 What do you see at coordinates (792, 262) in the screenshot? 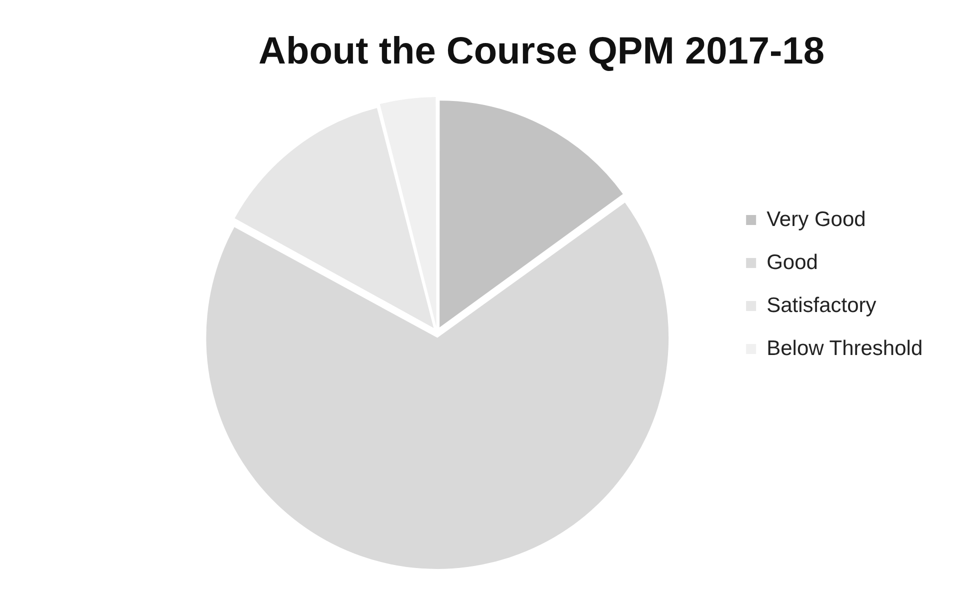
I see `legend-label: Good` at bounding box center [792, 262].